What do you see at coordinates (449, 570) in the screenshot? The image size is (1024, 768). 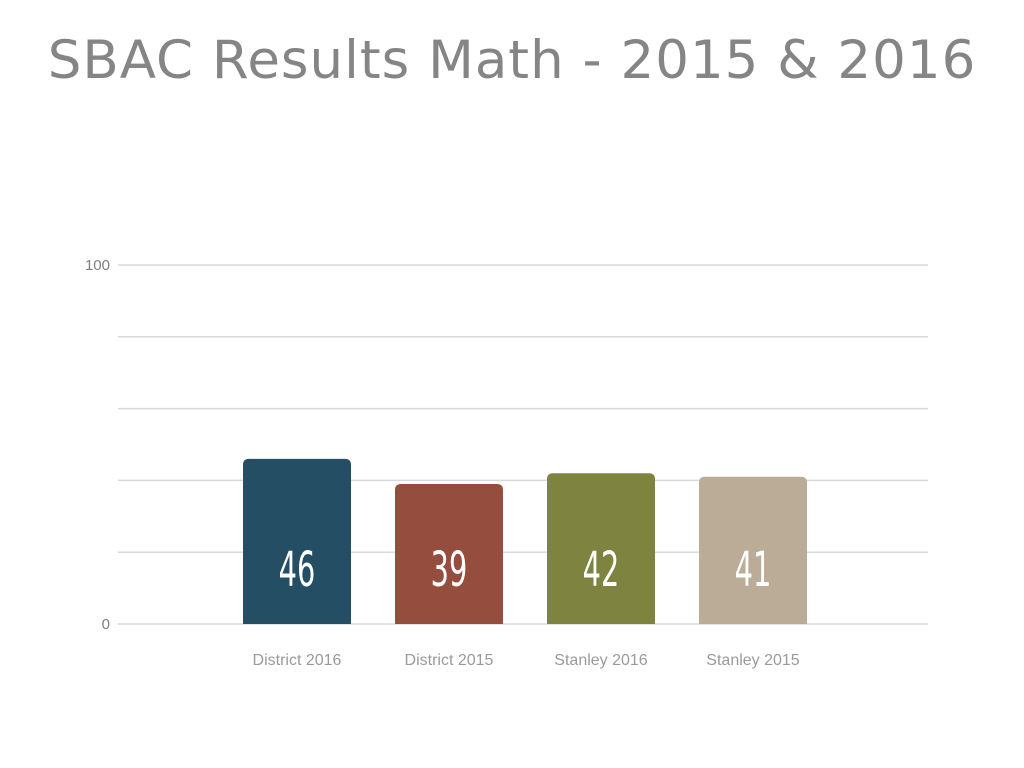 I see `bar-value-label: 39` at bounding box center [449, 570].